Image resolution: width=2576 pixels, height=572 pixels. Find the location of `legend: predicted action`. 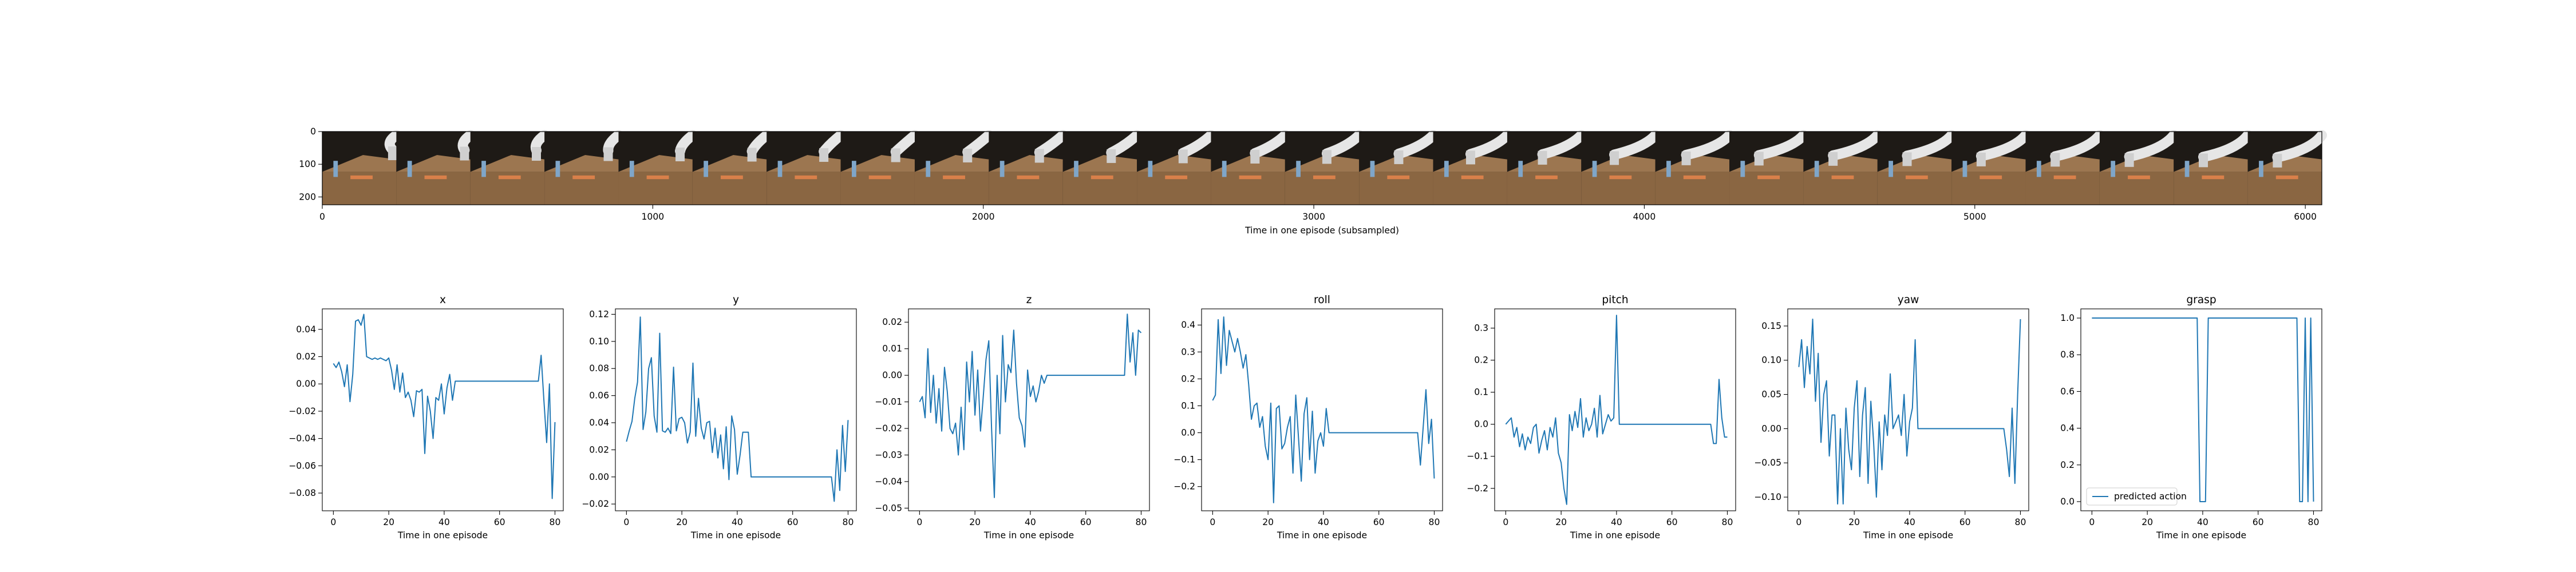

legend: predicted action is located at coordinates (2136, 496).